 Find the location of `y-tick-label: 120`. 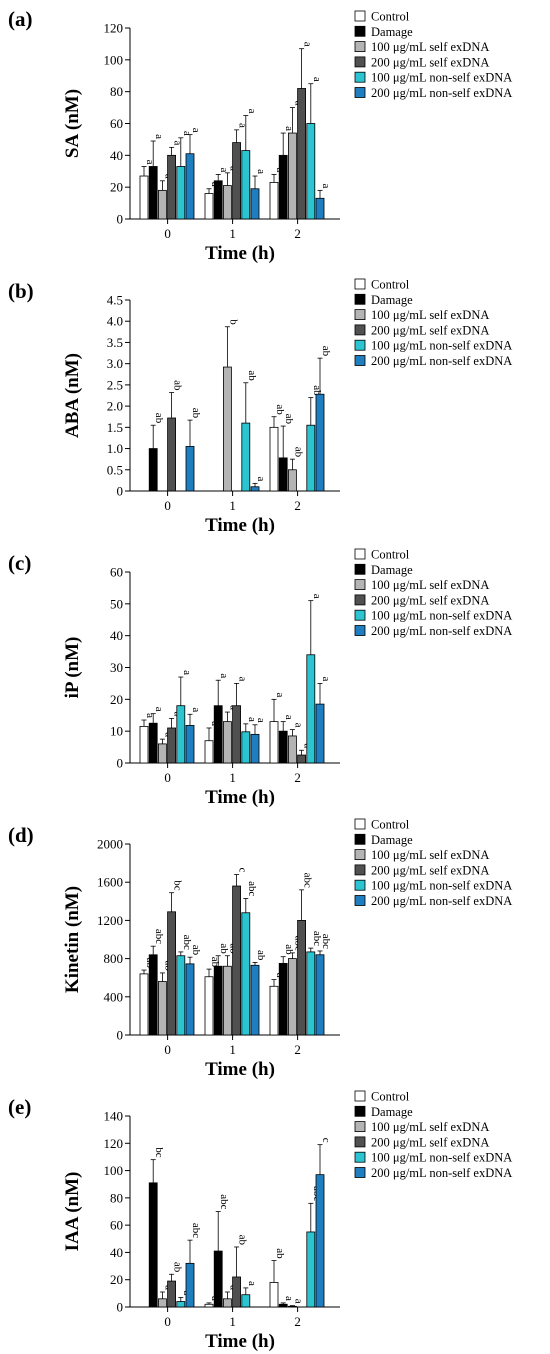

y-tick-label: 120 is located at coordinates (114, 1143).